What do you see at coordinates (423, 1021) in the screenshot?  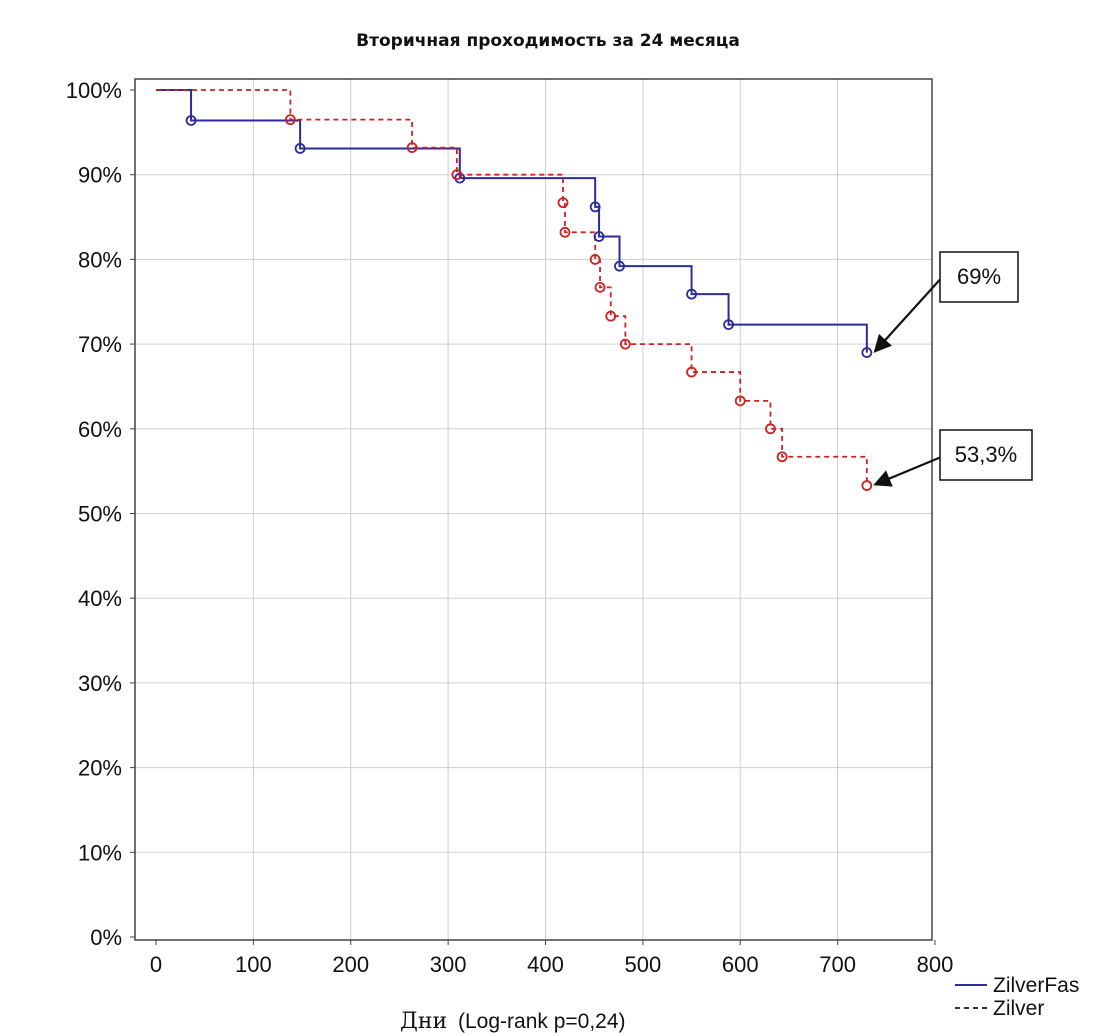 I see `x-axis-label: Дни` at bounding box center [423, 1021].